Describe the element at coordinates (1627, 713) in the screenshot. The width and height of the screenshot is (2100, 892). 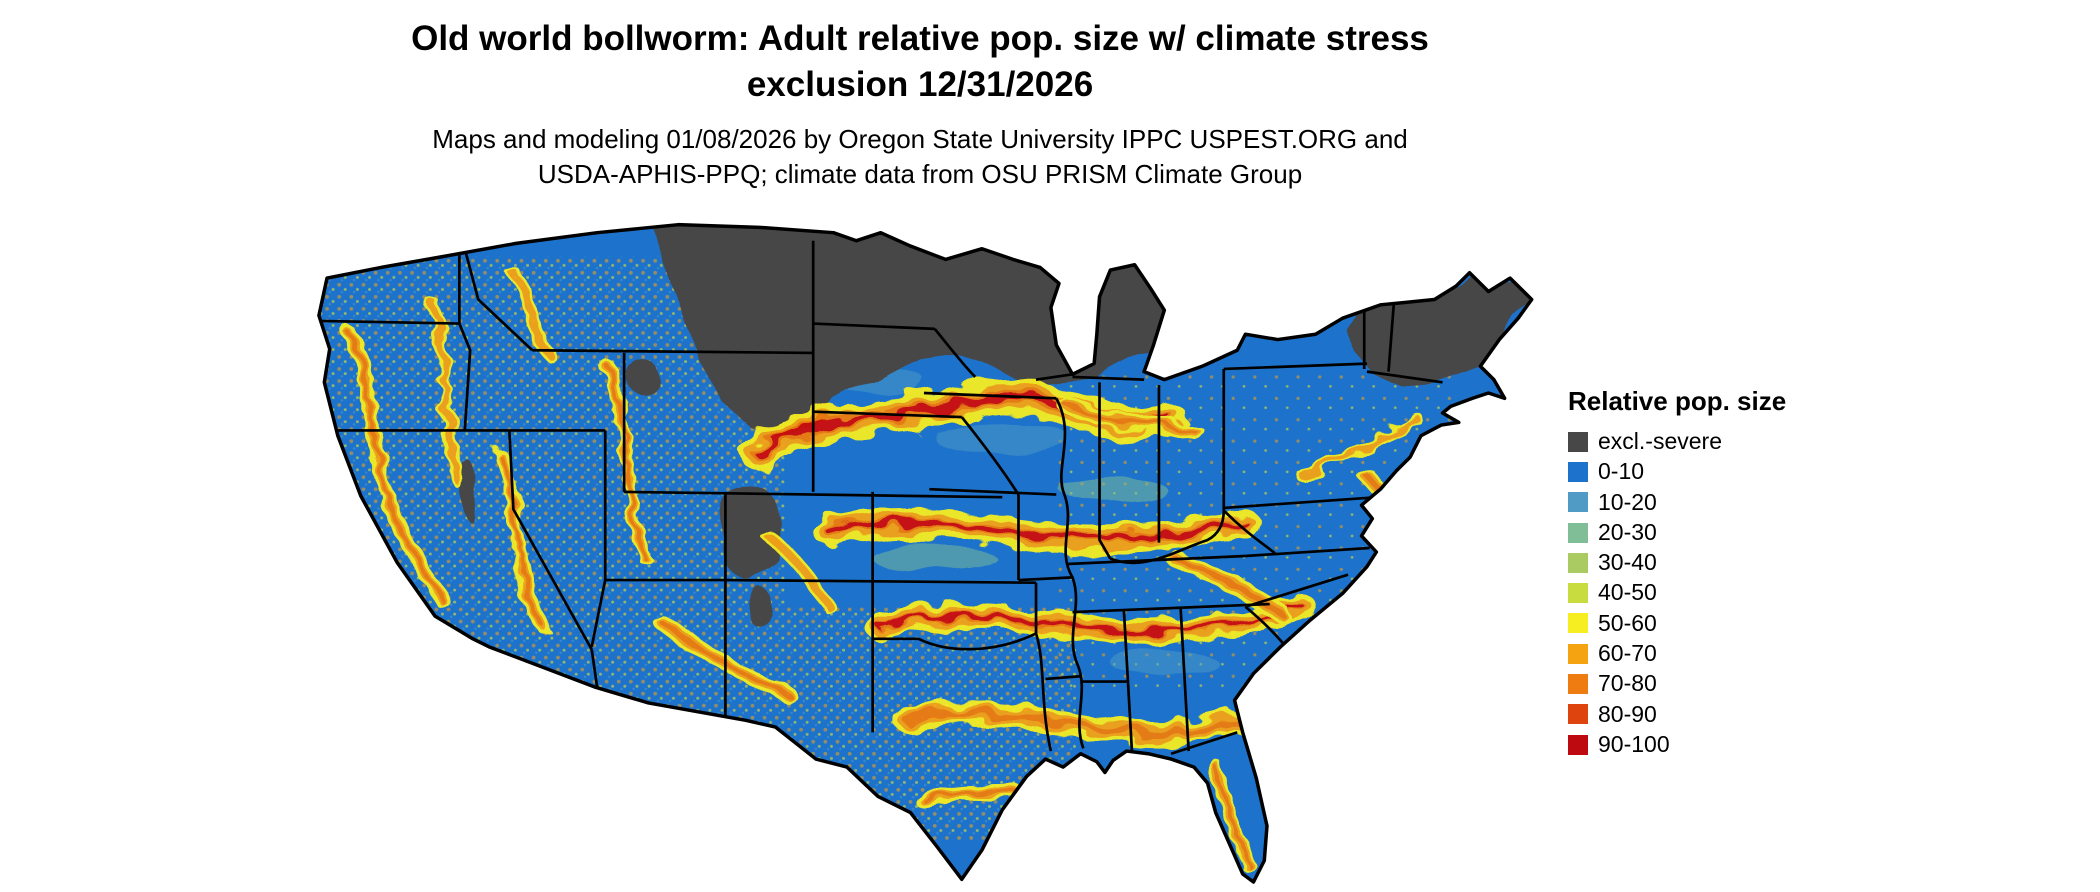
I see `legend-label: 80-90` at that location.